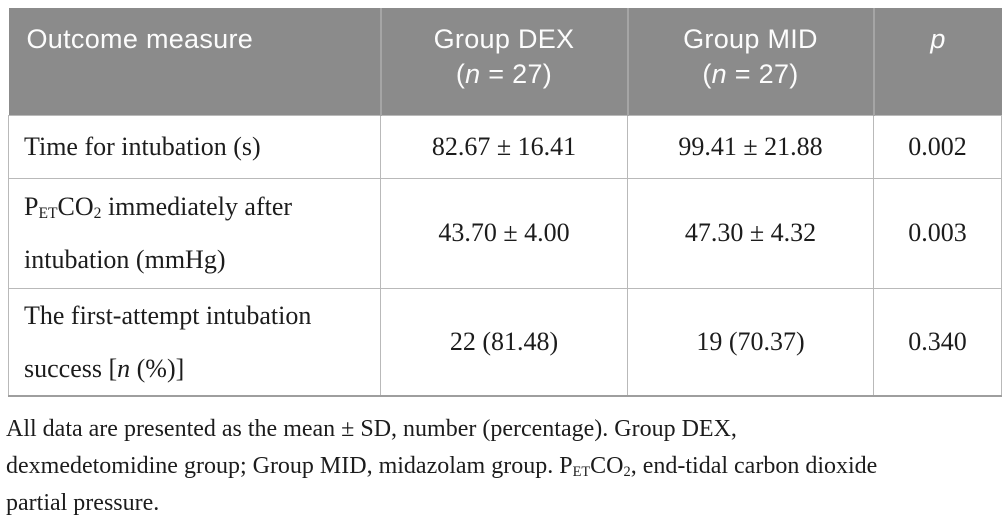 The height and width of the screenshot is (526, 1005). Describe the element at coordinates (750, 74) in the screenshot. I see `header-mid-n: (n = 27)` at that location.